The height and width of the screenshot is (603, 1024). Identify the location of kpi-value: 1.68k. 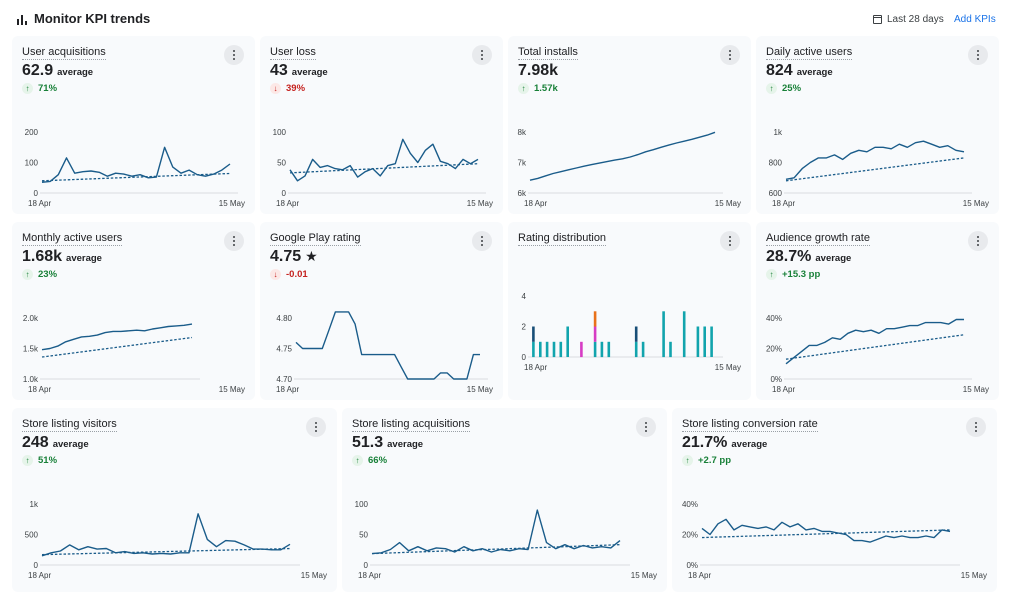
(42, 256).